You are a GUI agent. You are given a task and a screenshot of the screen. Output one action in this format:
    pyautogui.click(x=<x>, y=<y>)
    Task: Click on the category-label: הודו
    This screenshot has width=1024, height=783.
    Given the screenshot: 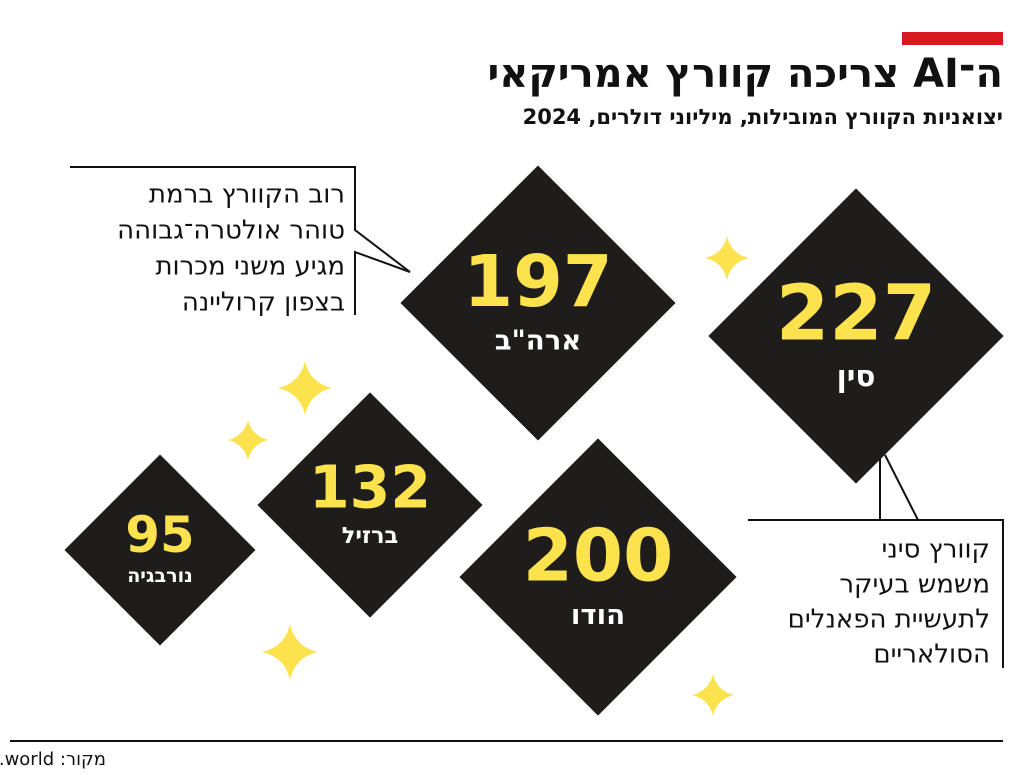 What is the action you would take?
    pyautogui.click(x=598, y=614)
    